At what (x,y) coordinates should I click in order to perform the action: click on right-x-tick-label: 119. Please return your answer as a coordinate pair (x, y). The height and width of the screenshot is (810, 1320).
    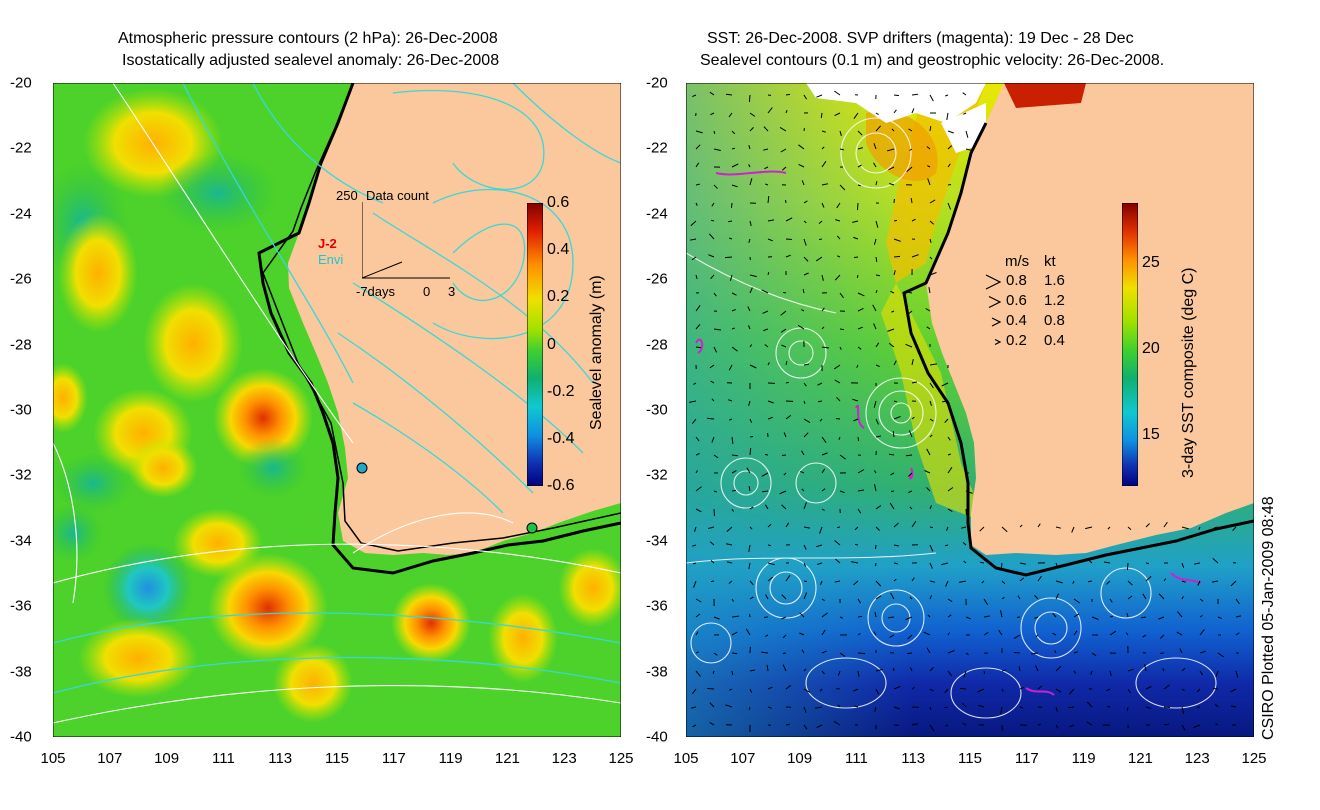
    Looking at the image, I should click on (1083, 758).